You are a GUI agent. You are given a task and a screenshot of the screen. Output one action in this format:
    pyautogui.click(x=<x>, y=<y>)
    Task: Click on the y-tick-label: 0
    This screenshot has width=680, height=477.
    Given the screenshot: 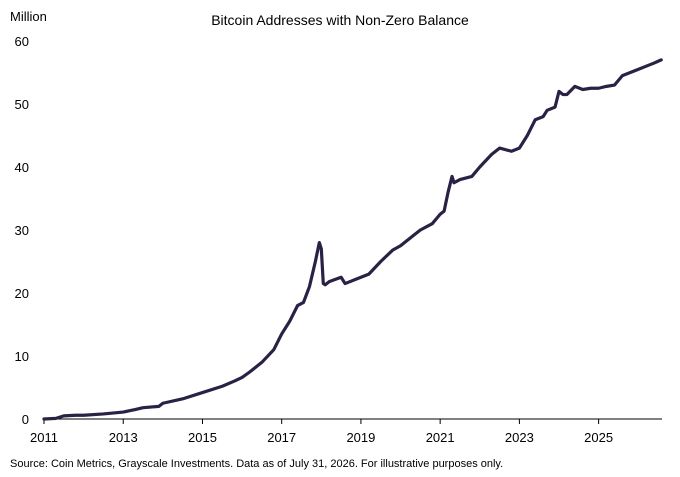 What is the action you would take?
    pyautogui.click(x=25, y=419)
    